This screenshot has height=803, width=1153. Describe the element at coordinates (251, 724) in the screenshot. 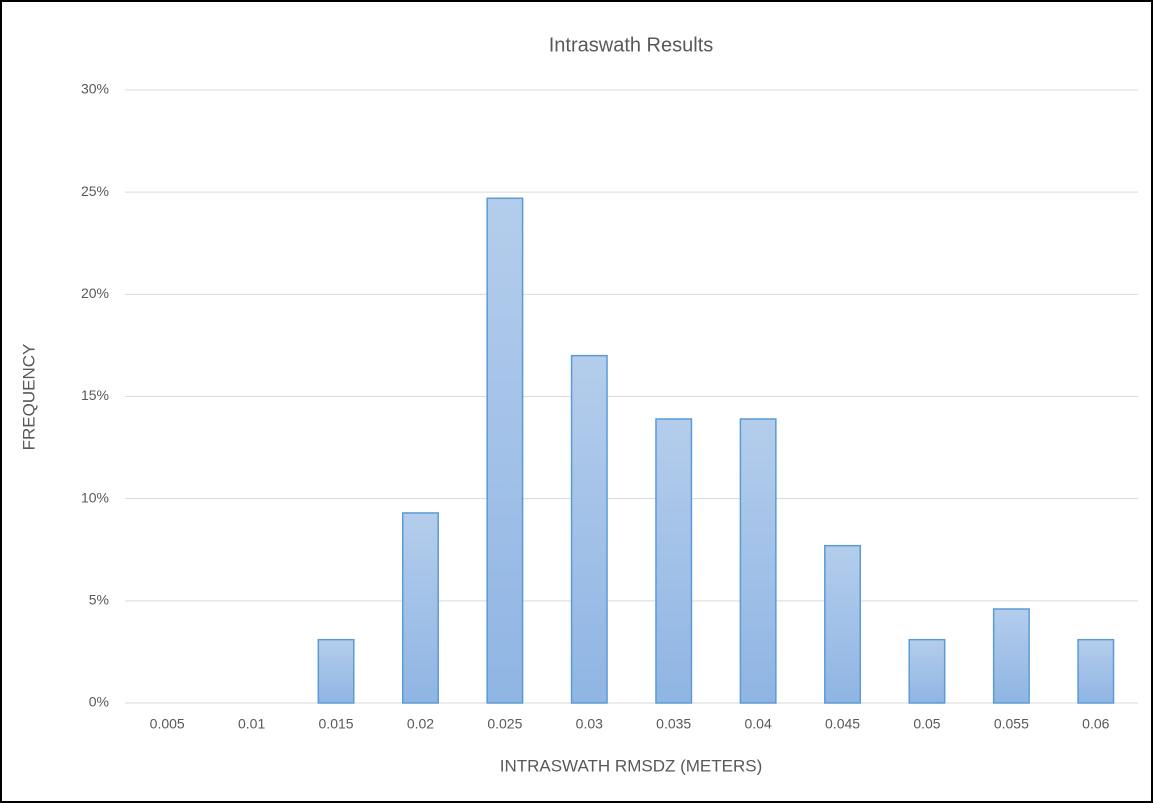

I see `x-tick-label: 0.01` at that location.